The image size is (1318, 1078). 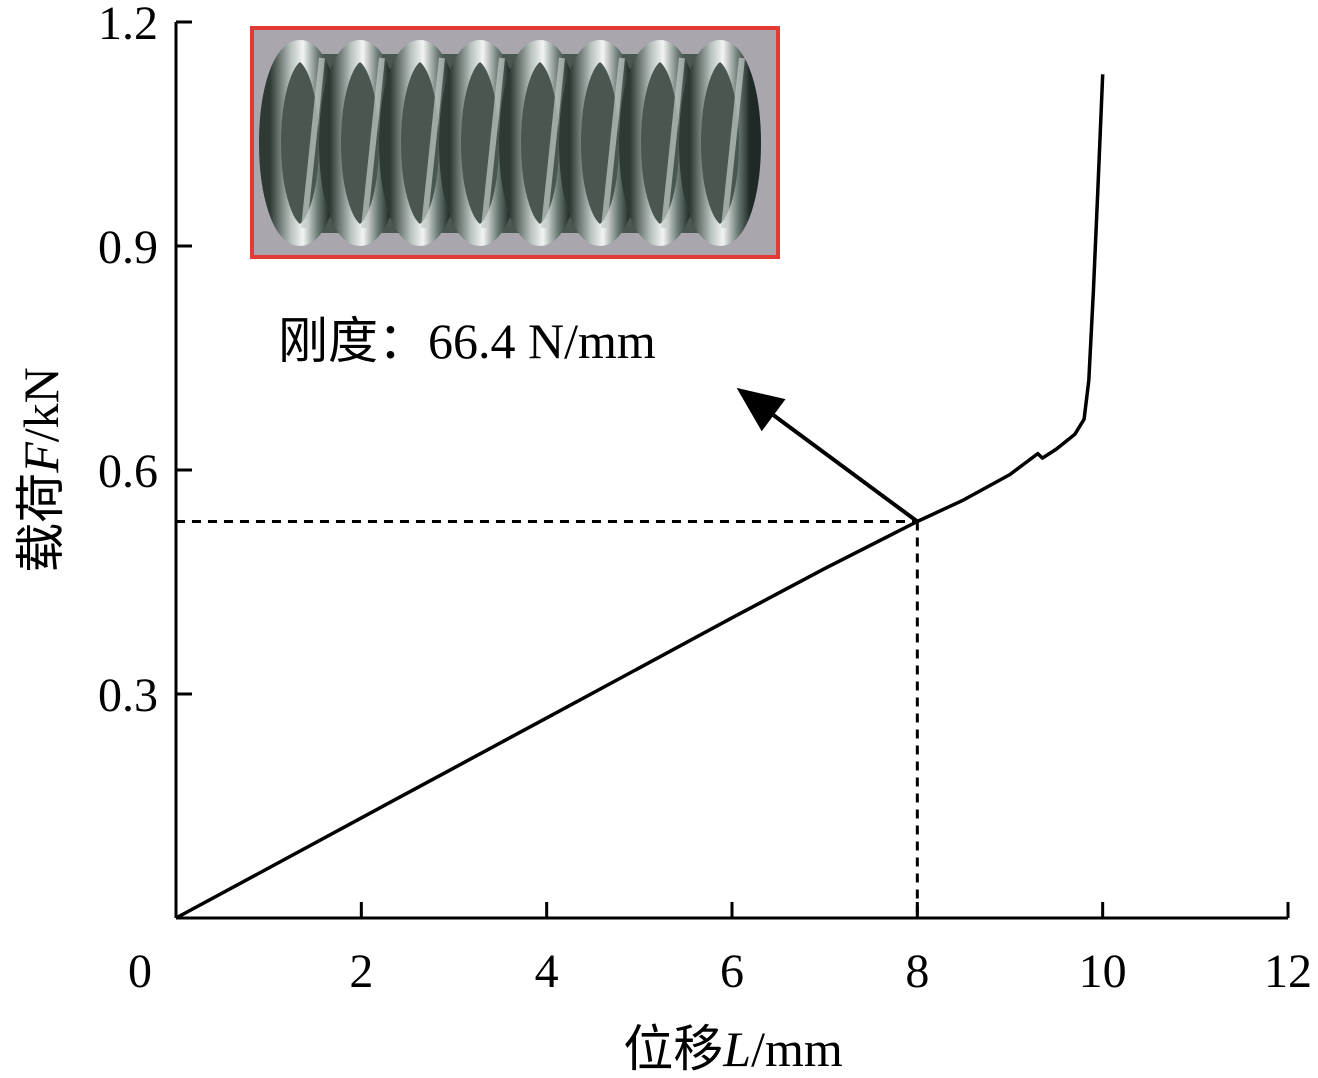 I want to click on stiffness-label: 刚度：66.4 N/mm, so click(x=467, y=341).